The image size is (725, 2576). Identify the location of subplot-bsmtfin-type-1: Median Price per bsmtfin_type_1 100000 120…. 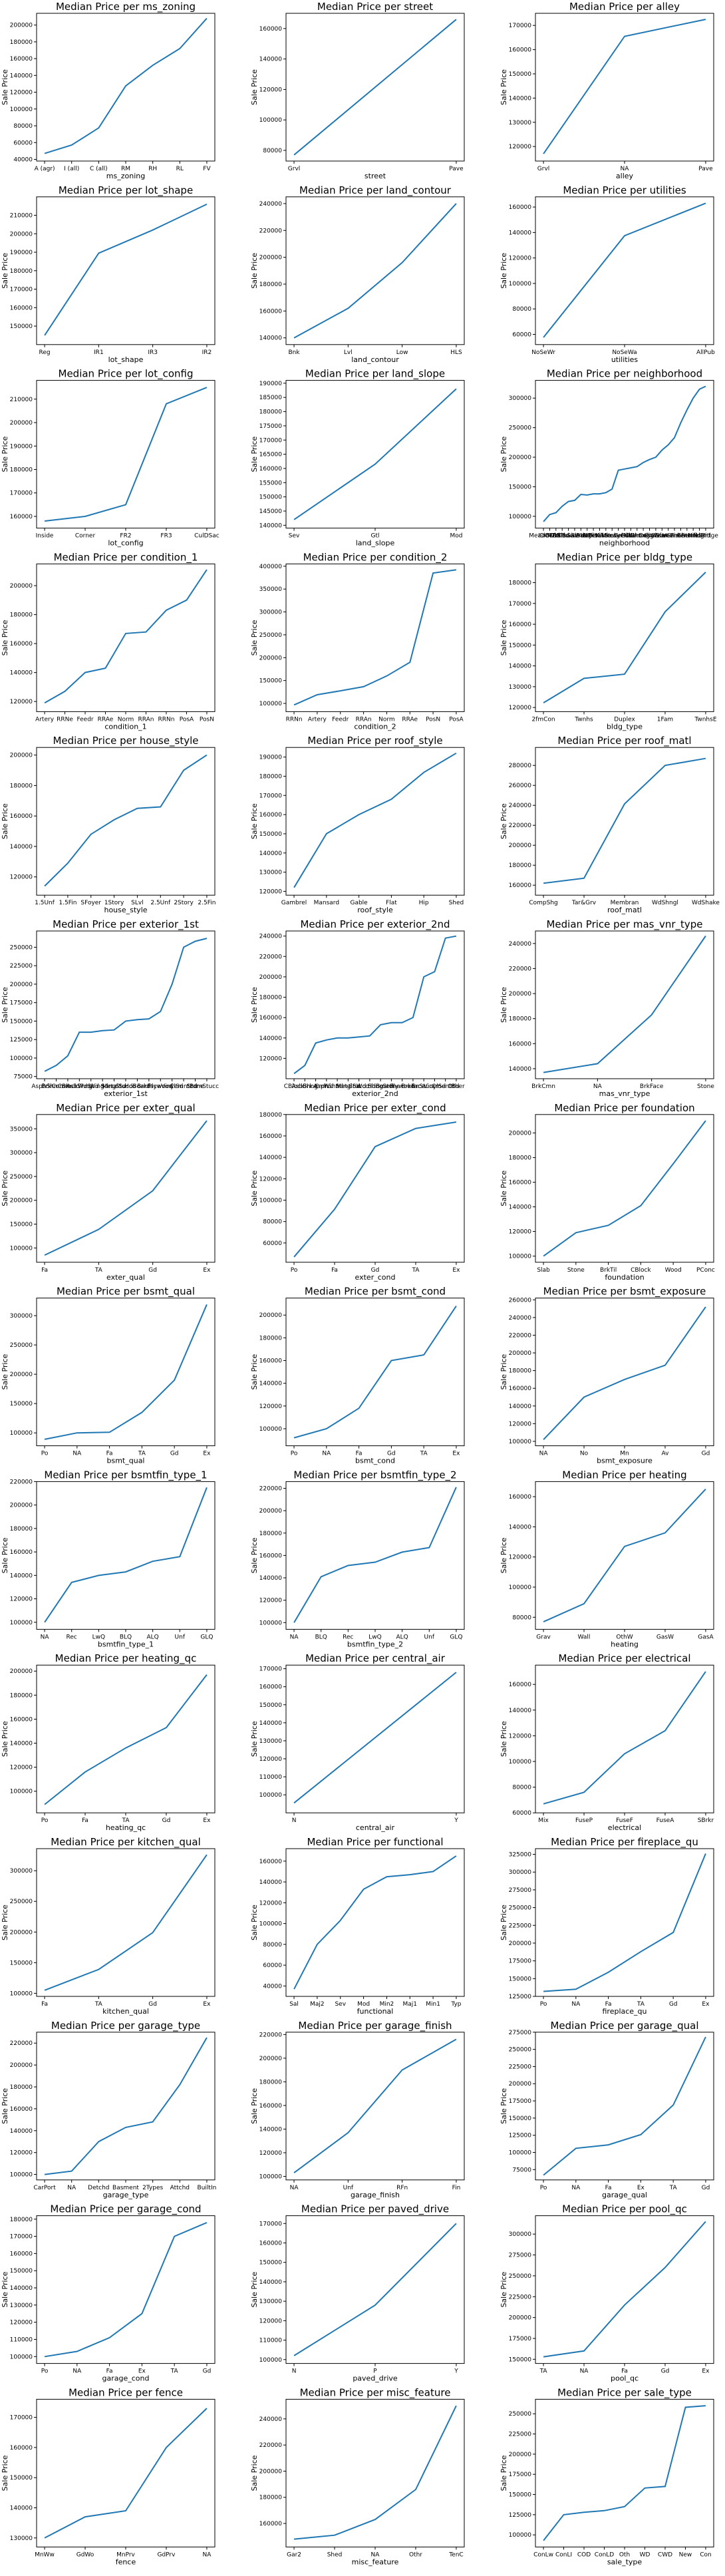
(108, 1558).